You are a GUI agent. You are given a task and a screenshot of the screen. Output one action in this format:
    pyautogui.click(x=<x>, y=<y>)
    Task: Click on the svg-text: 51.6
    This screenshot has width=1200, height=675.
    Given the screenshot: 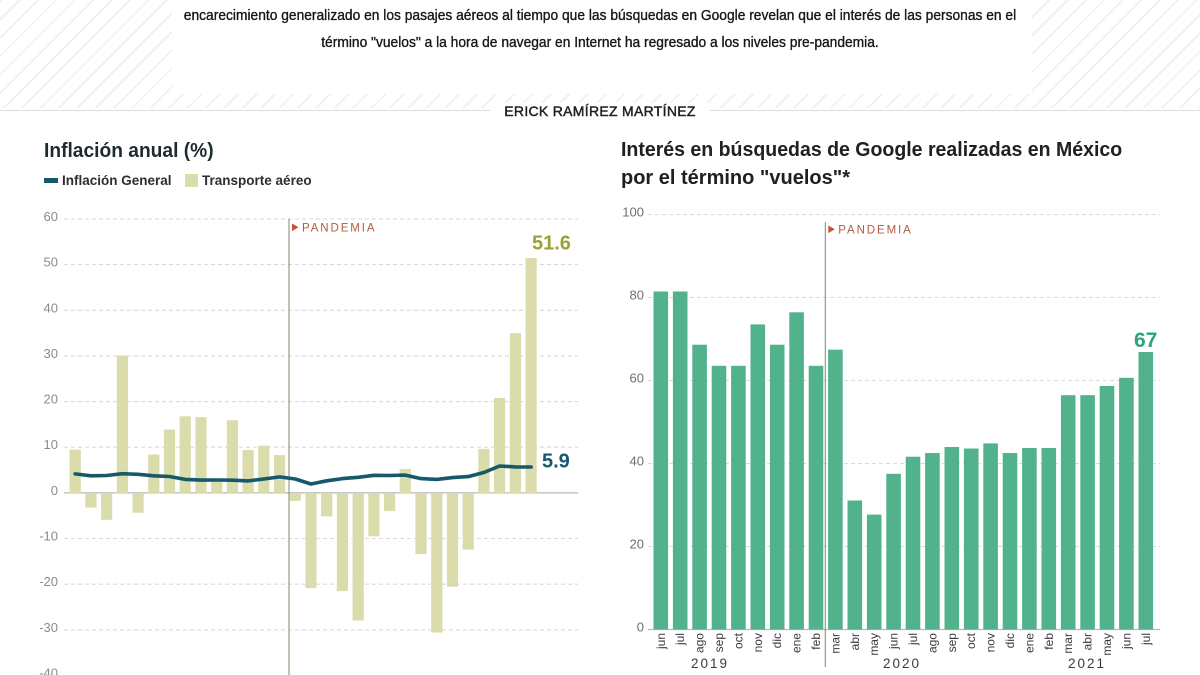 What is the action you would take?
    pyautogui.click(x=551, y=244)
    